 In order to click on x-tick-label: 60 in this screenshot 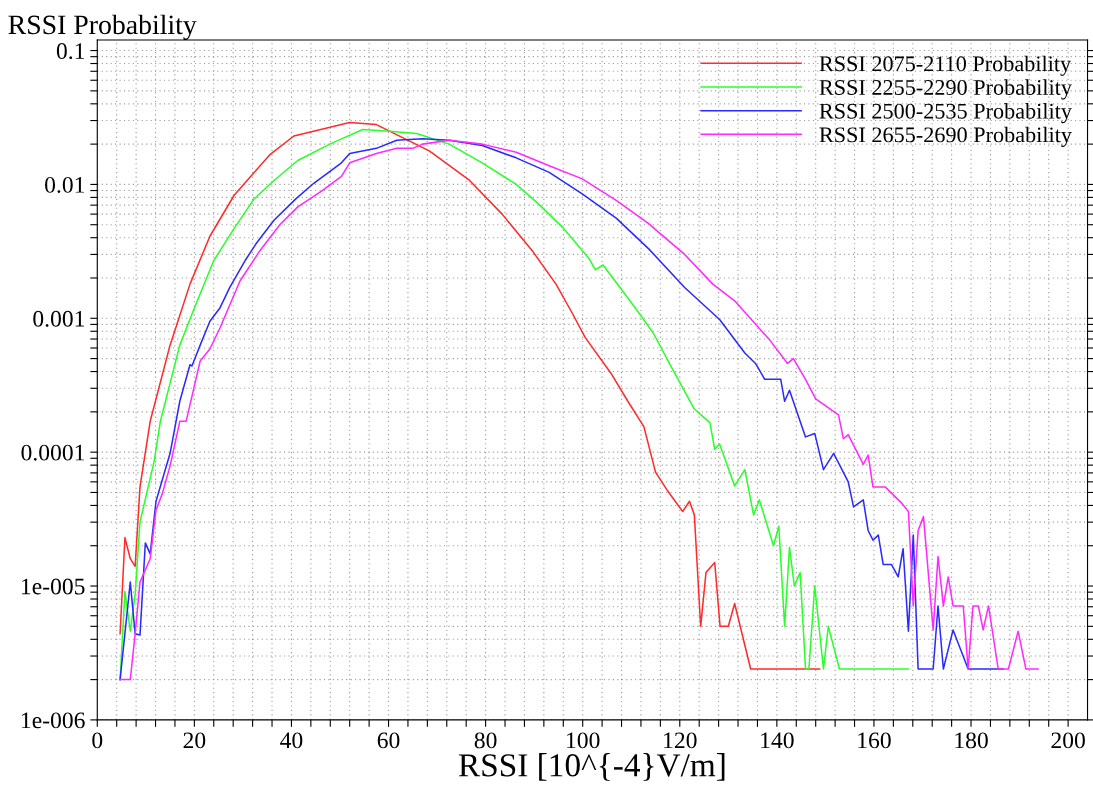, I will do `click(388, 740)`.